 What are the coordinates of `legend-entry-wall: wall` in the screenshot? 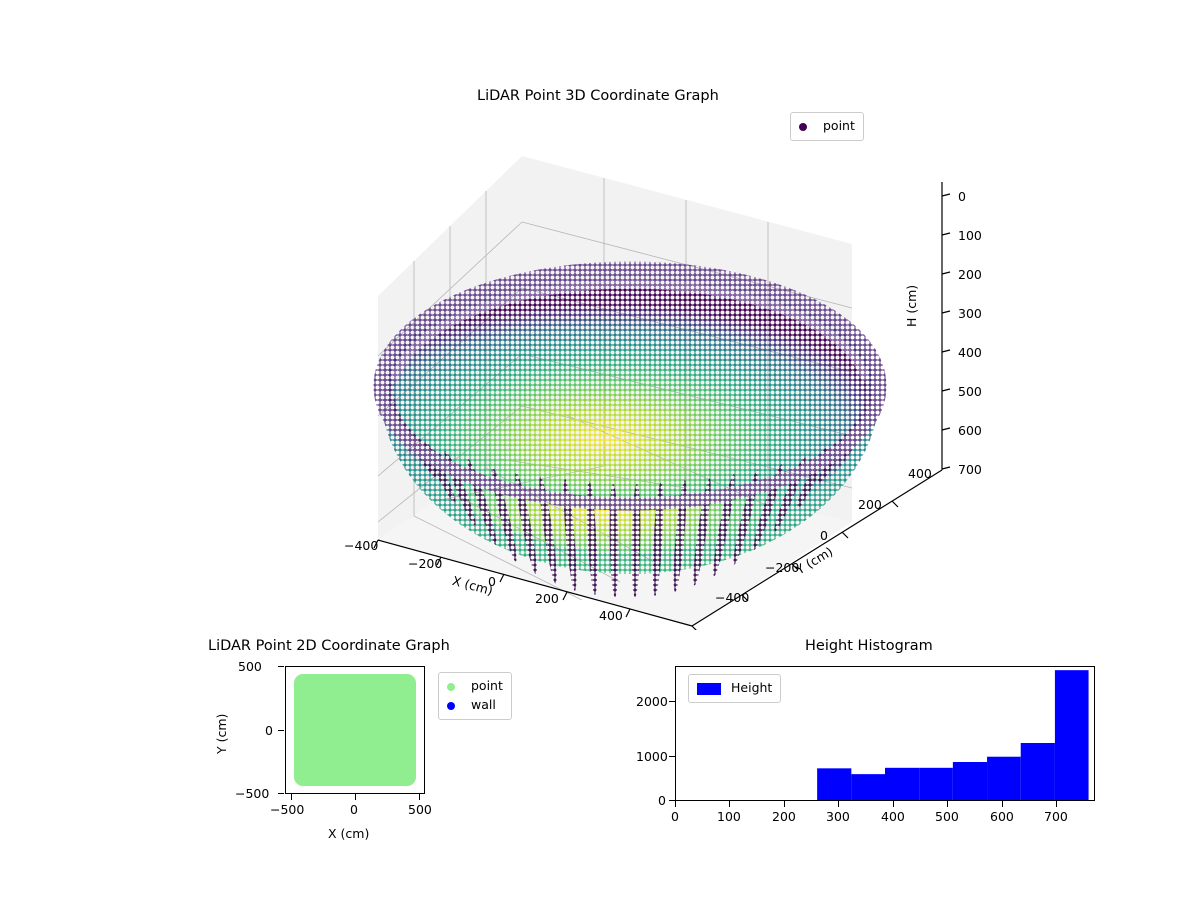 It's located at (475, 705).